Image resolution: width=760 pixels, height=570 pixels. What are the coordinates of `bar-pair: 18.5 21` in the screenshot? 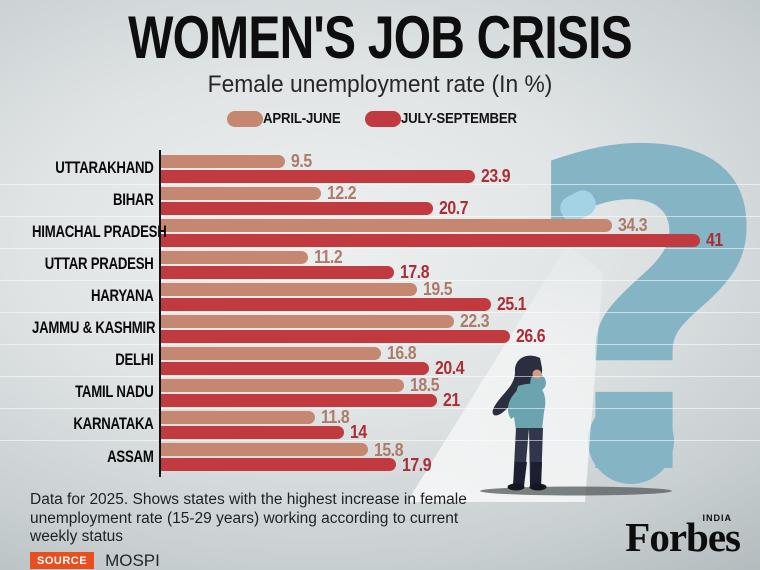 It's located at (460, 392).